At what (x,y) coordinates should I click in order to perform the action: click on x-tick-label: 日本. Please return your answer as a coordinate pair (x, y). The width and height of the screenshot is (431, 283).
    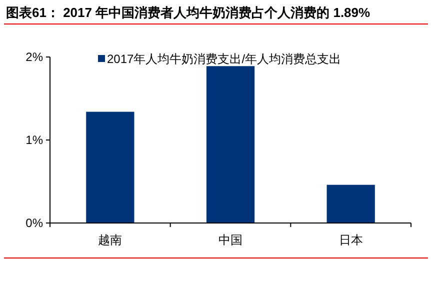
    Looking at the image, I should click on (350, 240).